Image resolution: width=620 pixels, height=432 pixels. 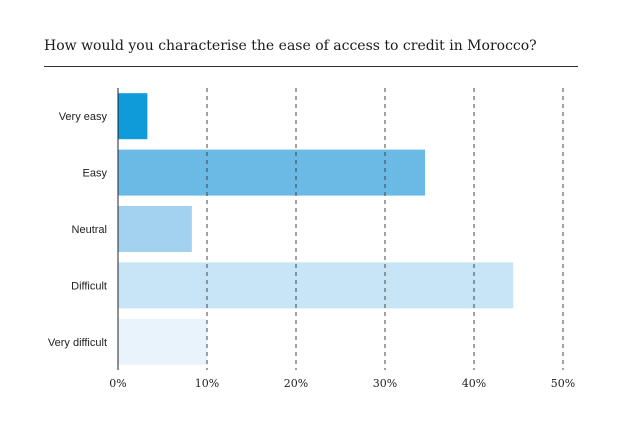 I want to click on bar-very-difficult, so click(x=162, y=341).